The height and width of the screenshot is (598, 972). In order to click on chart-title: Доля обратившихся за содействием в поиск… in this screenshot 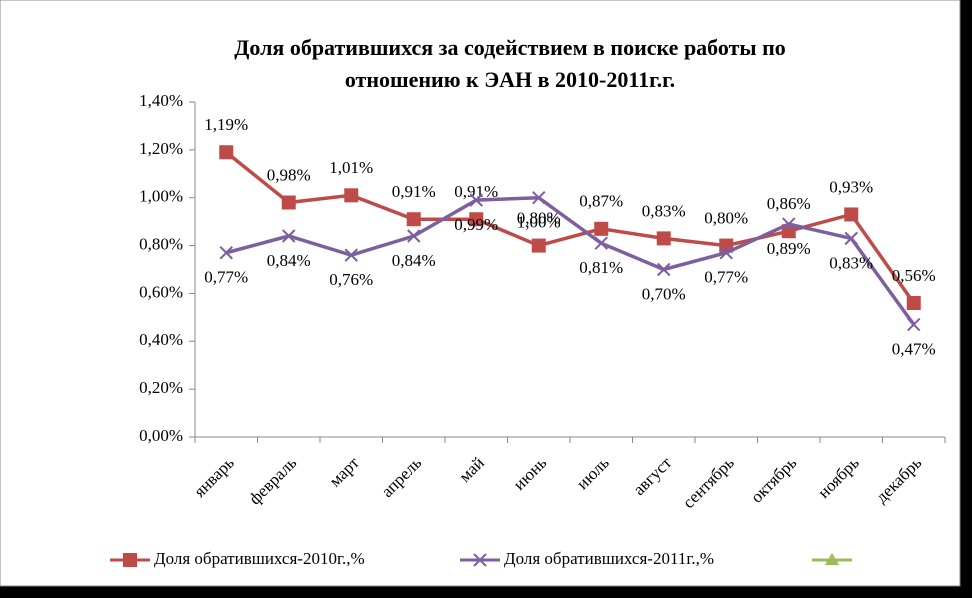, I will do `click(510, 47)`.